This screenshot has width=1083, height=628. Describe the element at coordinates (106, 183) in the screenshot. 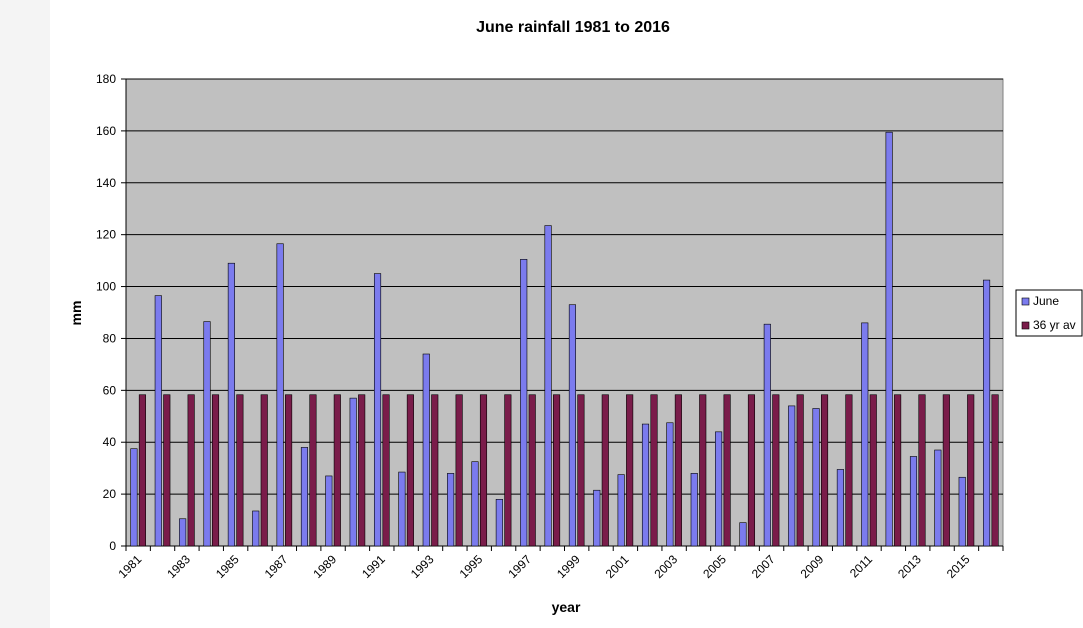

I see `y-tick-label: 140` at that location.